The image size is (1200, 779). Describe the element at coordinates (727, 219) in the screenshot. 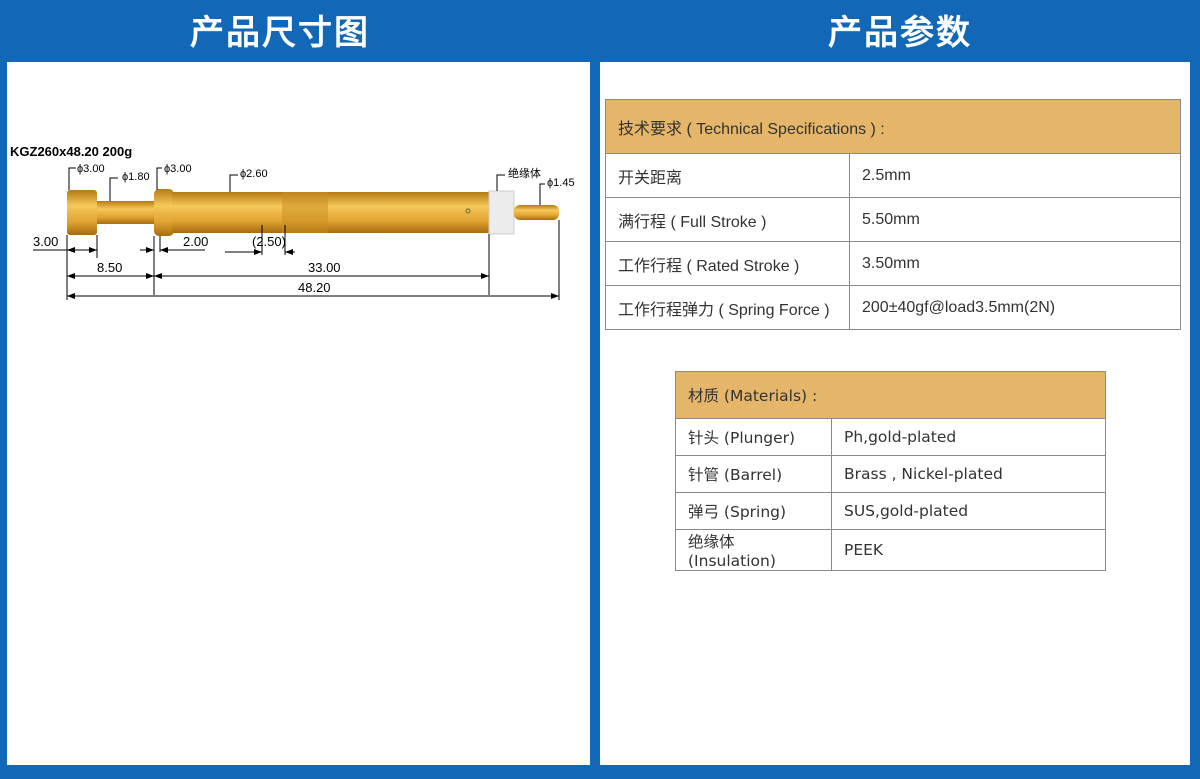

I see `spec-label: 满行程 ( Full Stroke )` at that location.